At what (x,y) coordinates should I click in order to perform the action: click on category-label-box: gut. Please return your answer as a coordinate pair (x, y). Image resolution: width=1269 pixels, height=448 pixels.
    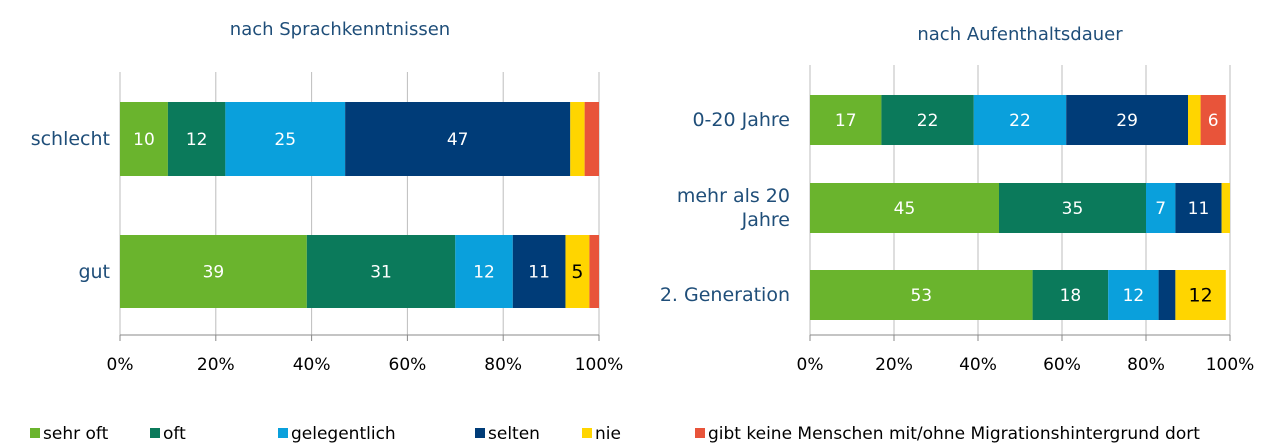
    Looking at the image, I should click on (55, 271).